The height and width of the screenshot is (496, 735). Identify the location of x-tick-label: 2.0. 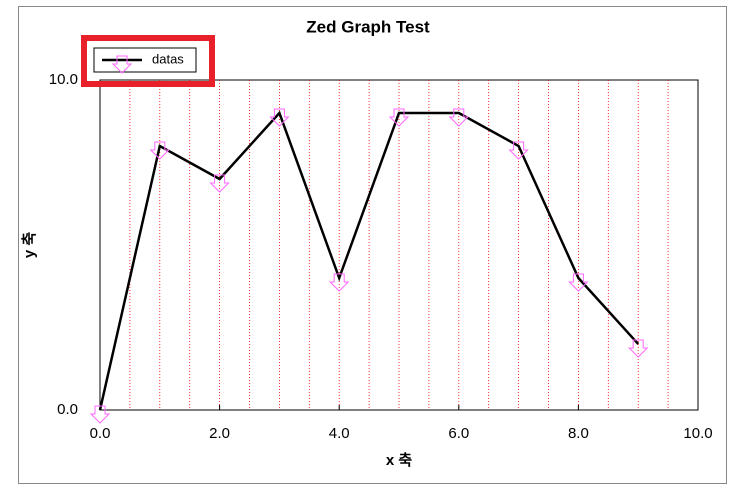
(219, 433).